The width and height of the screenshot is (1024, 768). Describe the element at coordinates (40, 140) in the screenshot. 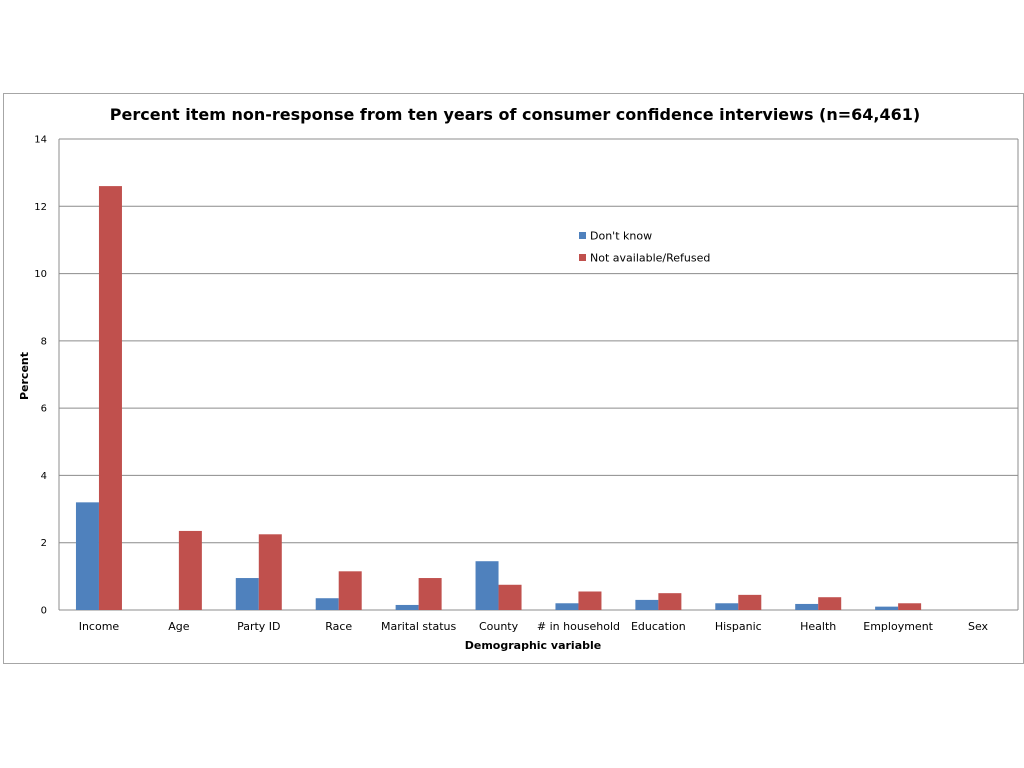

I see `y-tick-label: 14` at that location.